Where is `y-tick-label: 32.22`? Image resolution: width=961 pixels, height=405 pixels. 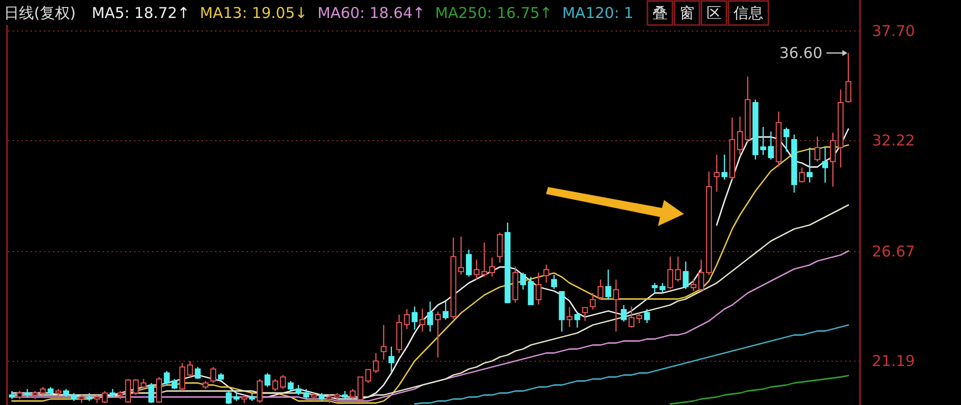
y-tick-label: 32.22 is located at coordinates (893, 141).